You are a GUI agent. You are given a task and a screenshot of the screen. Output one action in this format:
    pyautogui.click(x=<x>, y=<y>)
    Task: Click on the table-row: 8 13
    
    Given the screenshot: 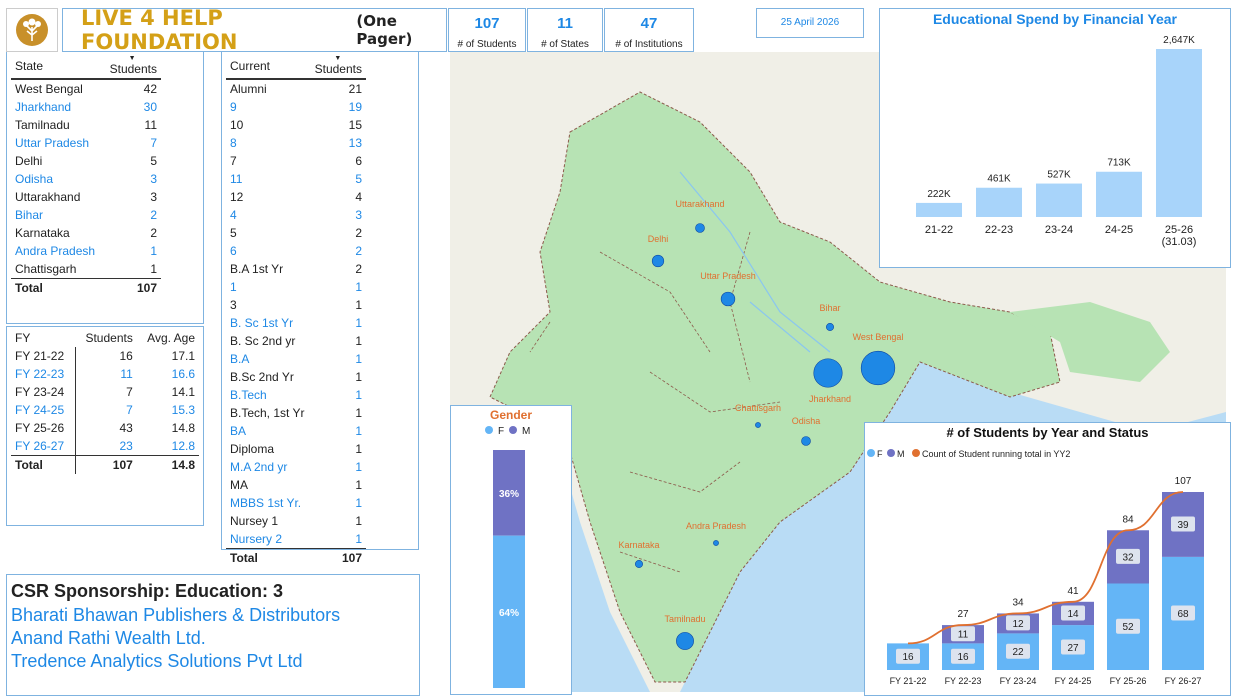 What is the action you would take?
    pyautogui.click(x=296, y=143)
    